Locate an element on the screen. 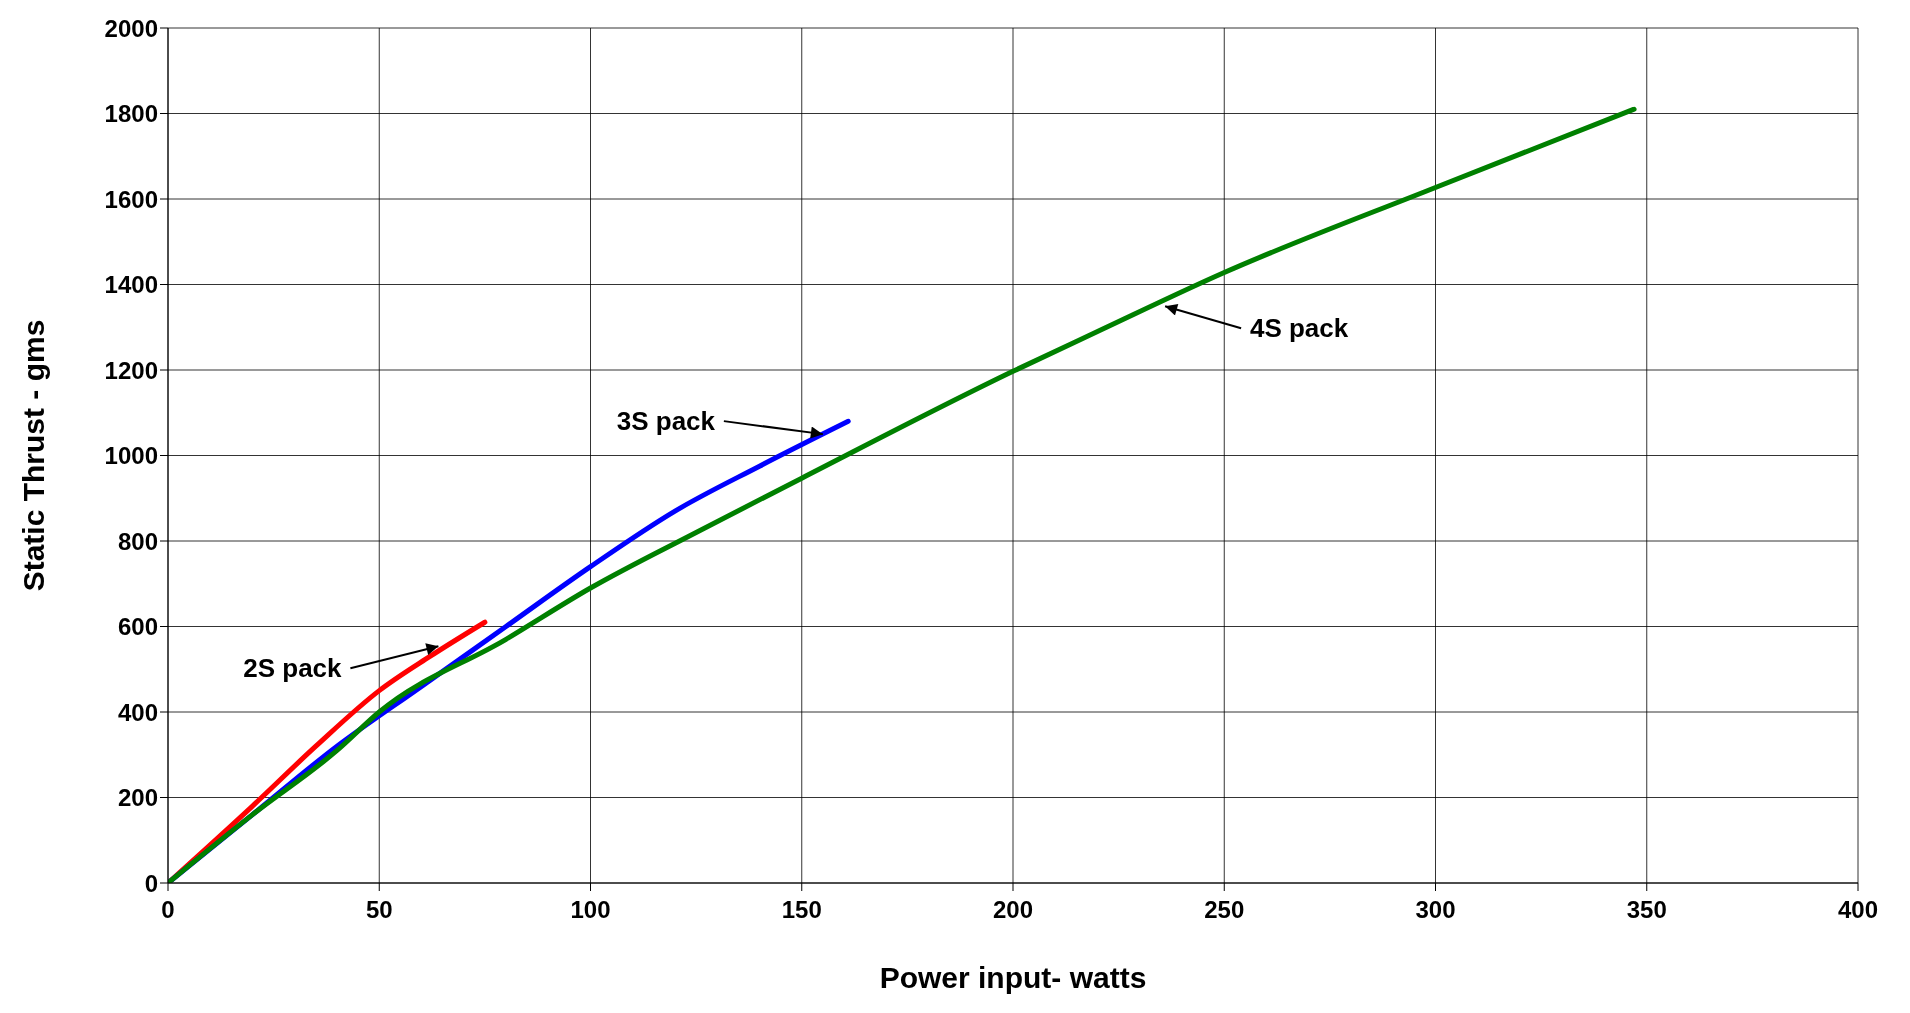  x-axis-title: Power input- watts is located at coordinates (1013, 977).